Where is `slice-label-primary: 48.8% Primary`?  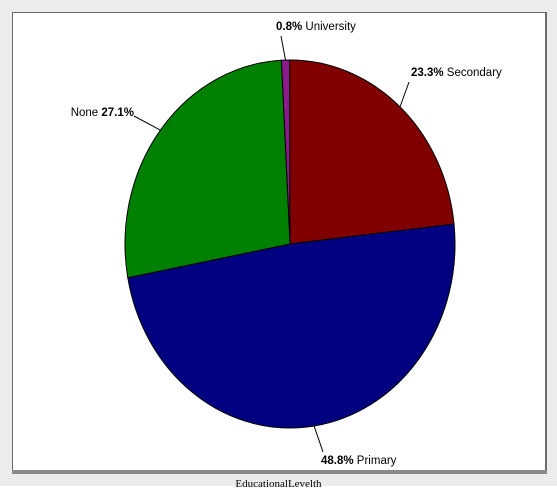
slice-label-primary: 48.8% Primary is located at coordinates (359, 461).